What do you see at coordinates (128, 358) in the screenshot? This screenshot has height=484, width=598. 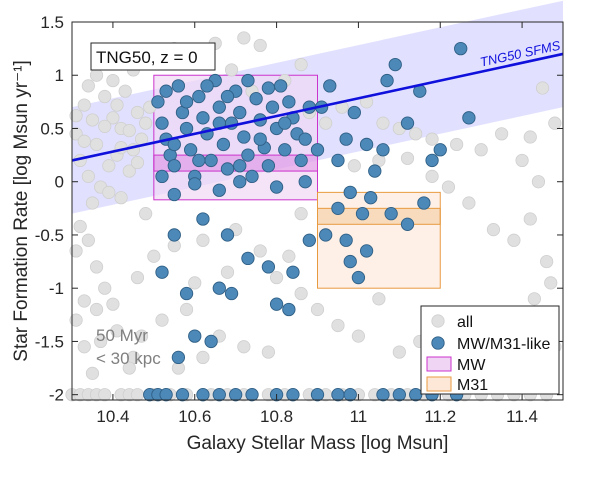 I see `annotation-aperture: < 30 kpc` at bounding box center [128, 358].